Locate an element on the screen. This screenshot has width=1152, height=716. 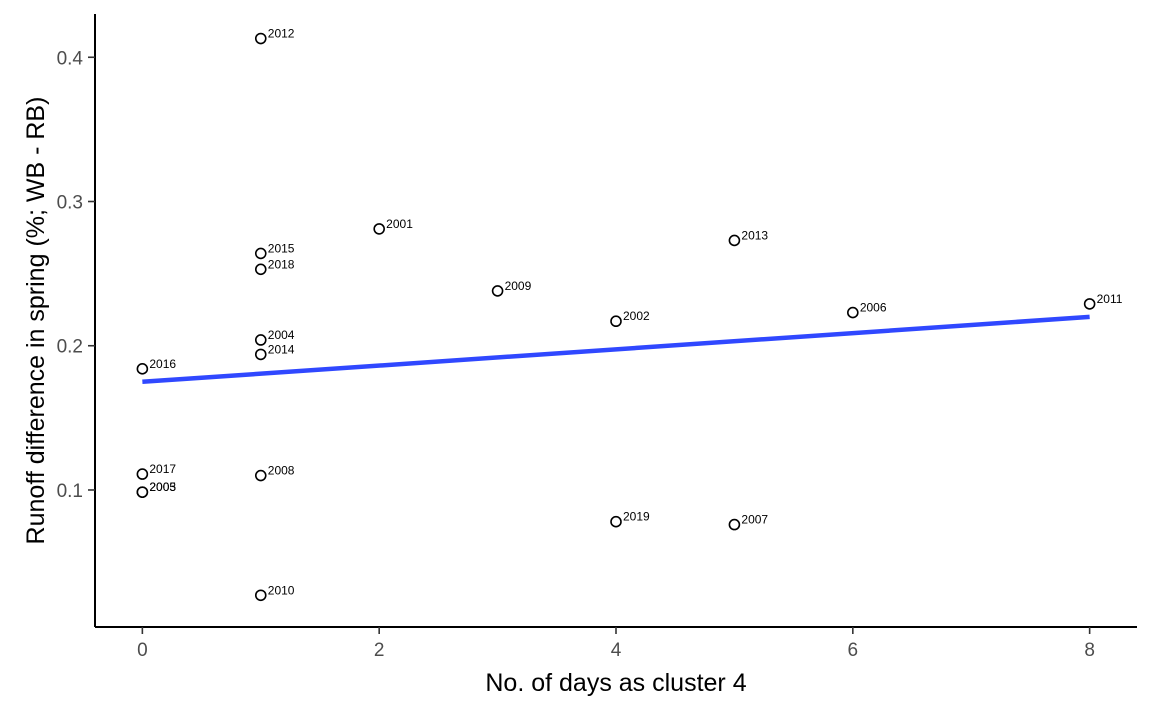
point-label: 2003 is located at coordinates (162, 487).